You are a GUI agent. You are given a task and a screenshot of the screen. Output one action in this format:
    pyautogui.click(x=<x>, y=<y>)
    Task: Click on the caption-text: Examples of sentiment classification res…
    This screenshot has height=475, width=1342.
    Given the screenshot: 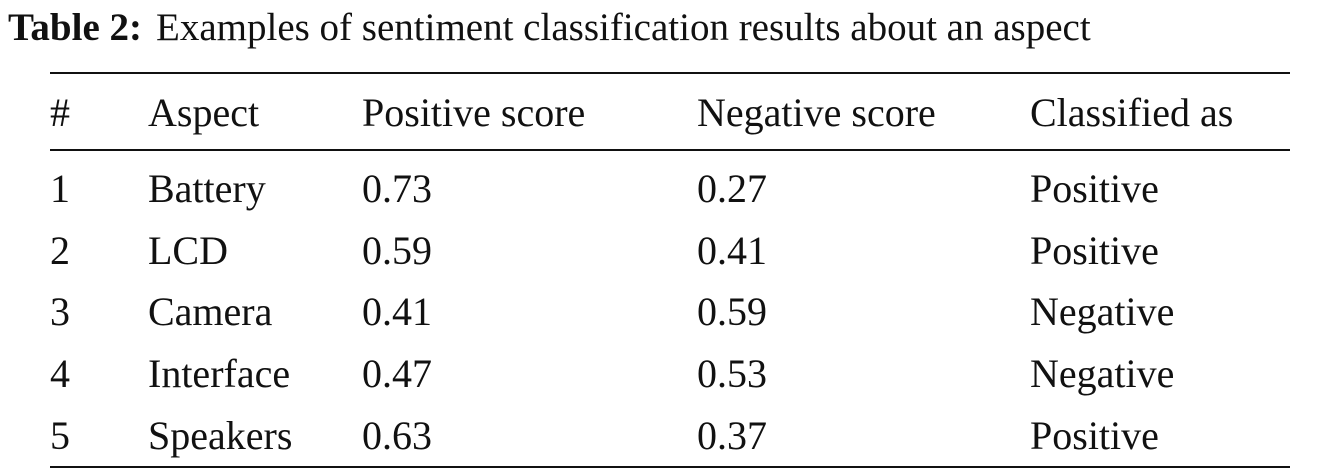 What is the action you would take?
    pyautogui.click(x=623, y=27)
    